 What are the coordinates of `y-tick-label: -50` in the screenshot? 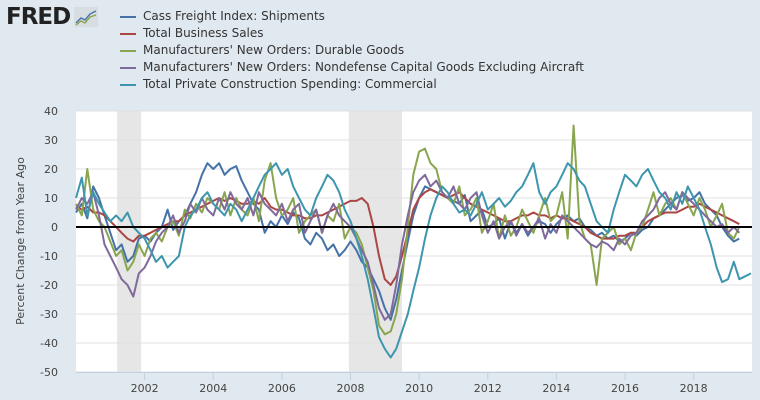 It's located at (49, 372).